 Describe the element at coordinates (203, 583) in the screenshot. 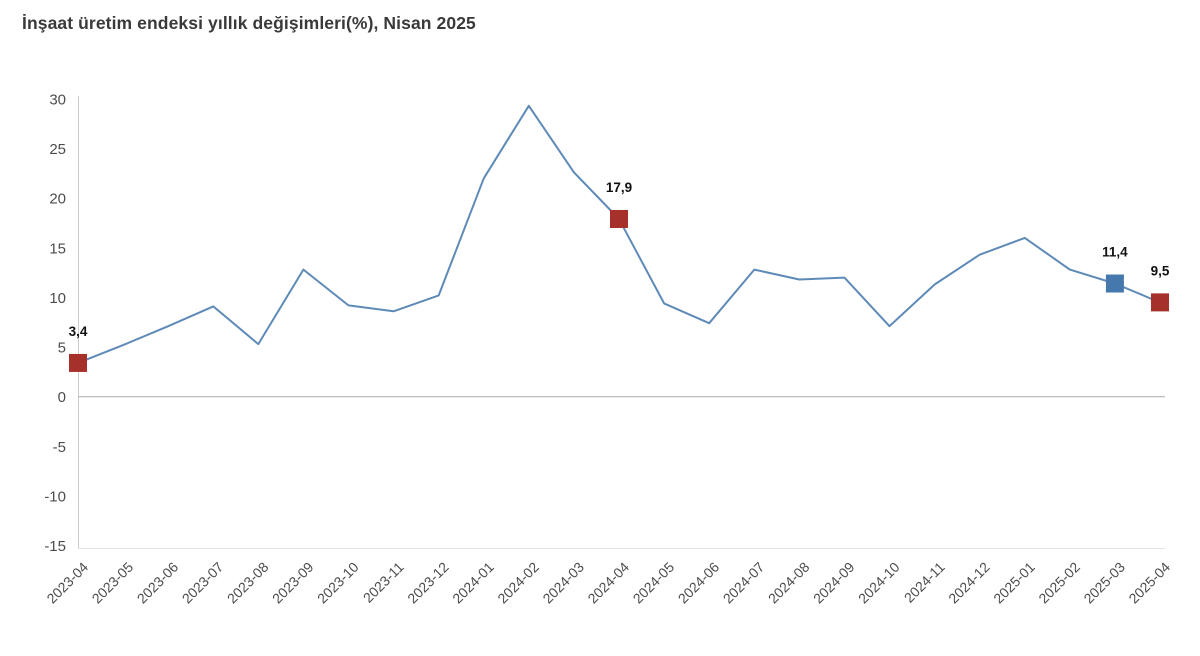

I see `x-tick-label: 2023-07` at that location.